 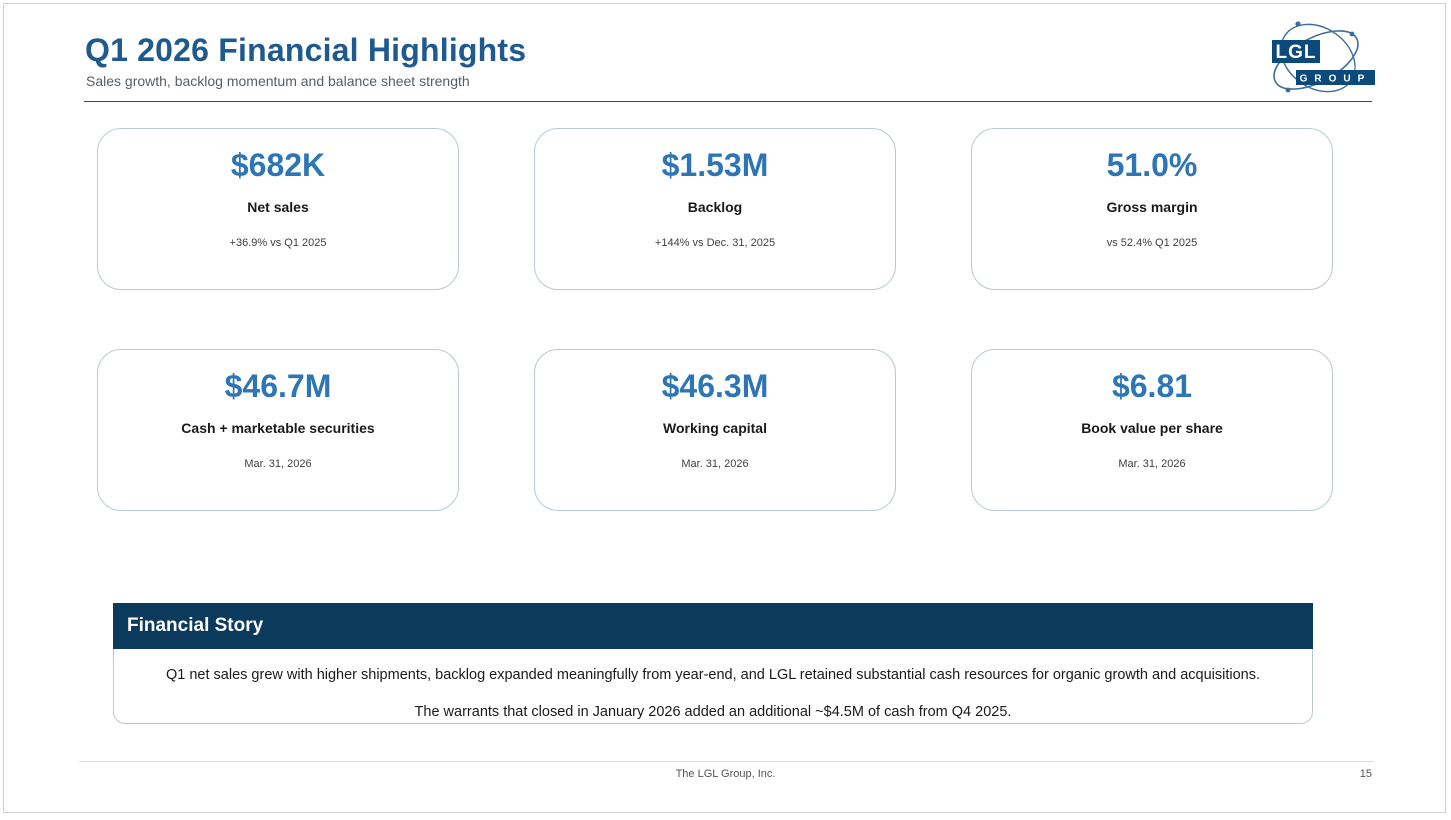 I want to click on metric-label: Cash + marketable securities, so click(x=278, y=428).